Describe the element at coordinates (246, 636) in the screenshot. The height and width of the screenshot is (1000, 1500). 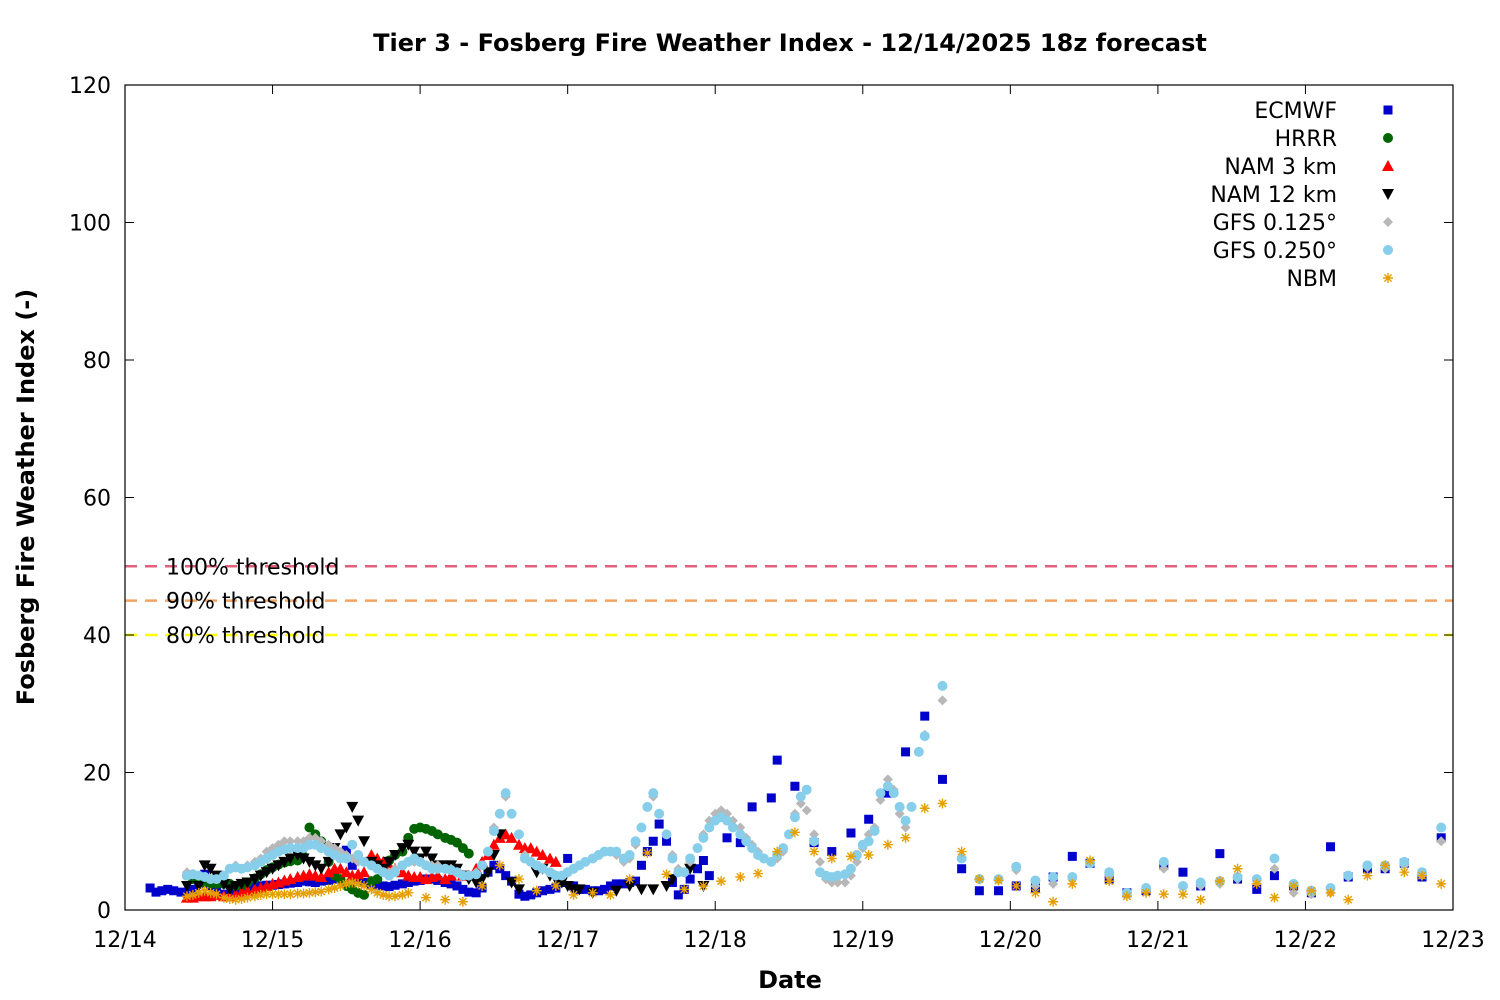
I see `threshold-label: 80% threshold` at that location.